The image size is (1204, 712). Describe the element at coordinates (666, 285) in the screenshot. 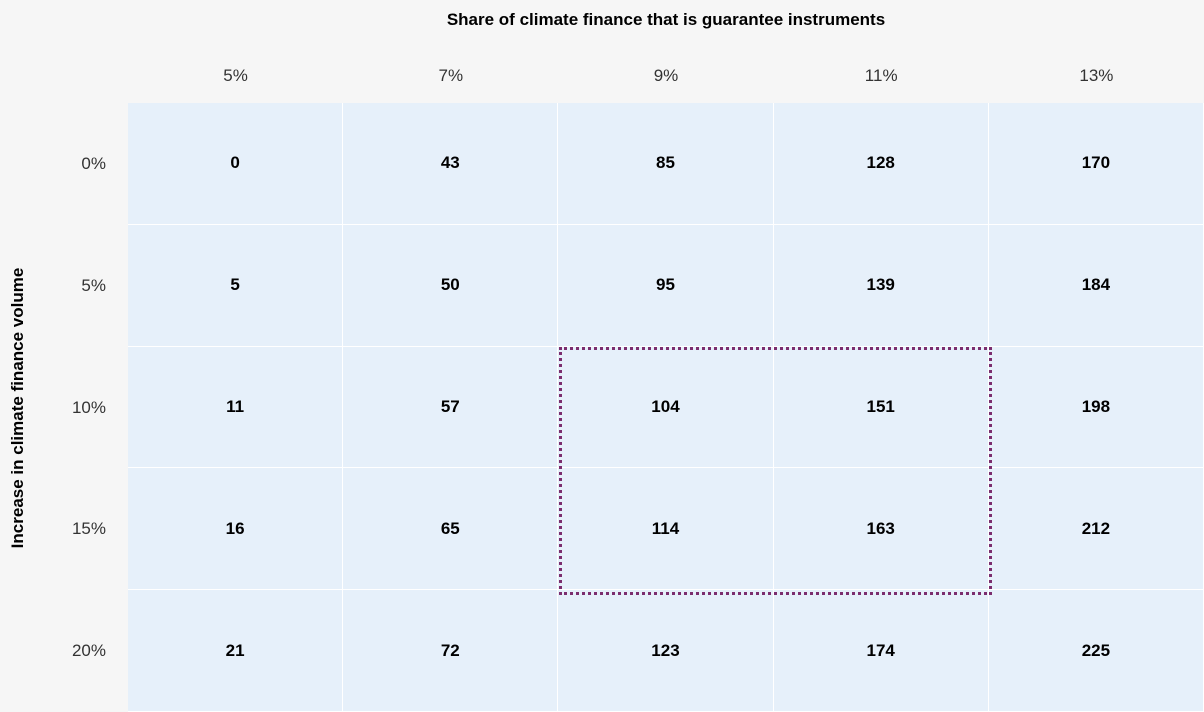

I see `table-cell: 95` at that location.